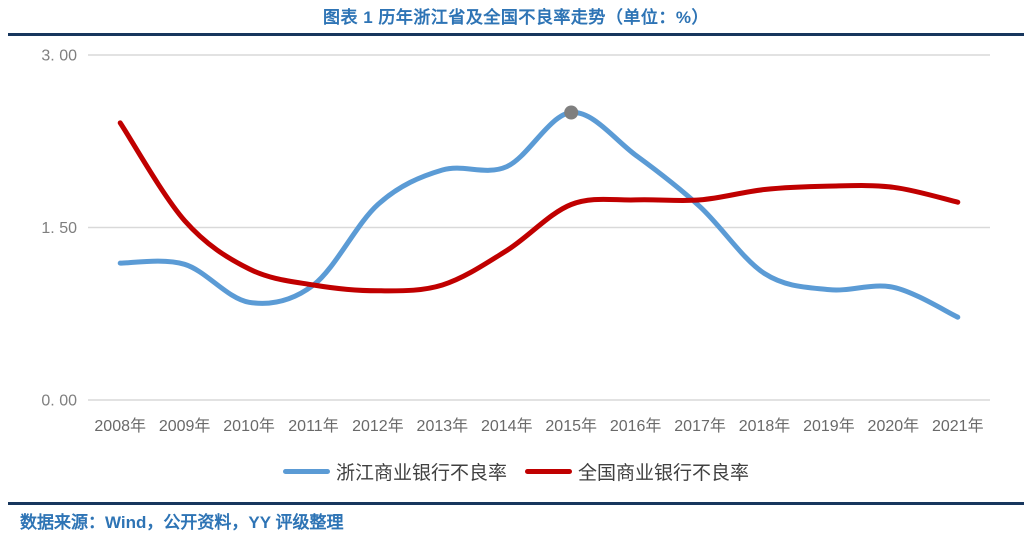  Describe the element at coordinates (571, 426) in the screenshot. I see `x-tick-label: 2015年` at that location.